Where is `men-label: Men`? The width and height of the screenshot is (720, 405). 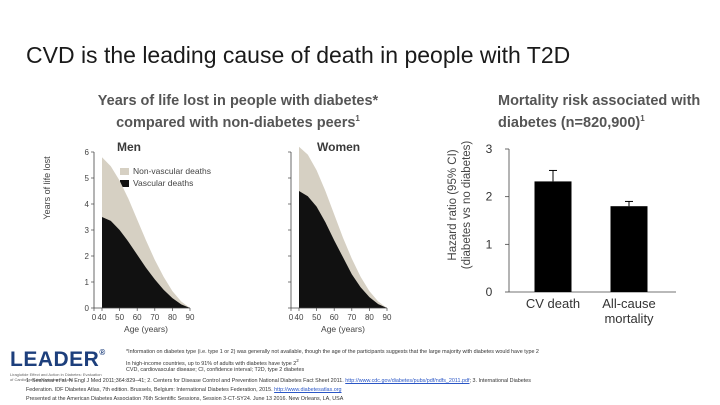 men-label: Men is located at coordinates (129, 147).